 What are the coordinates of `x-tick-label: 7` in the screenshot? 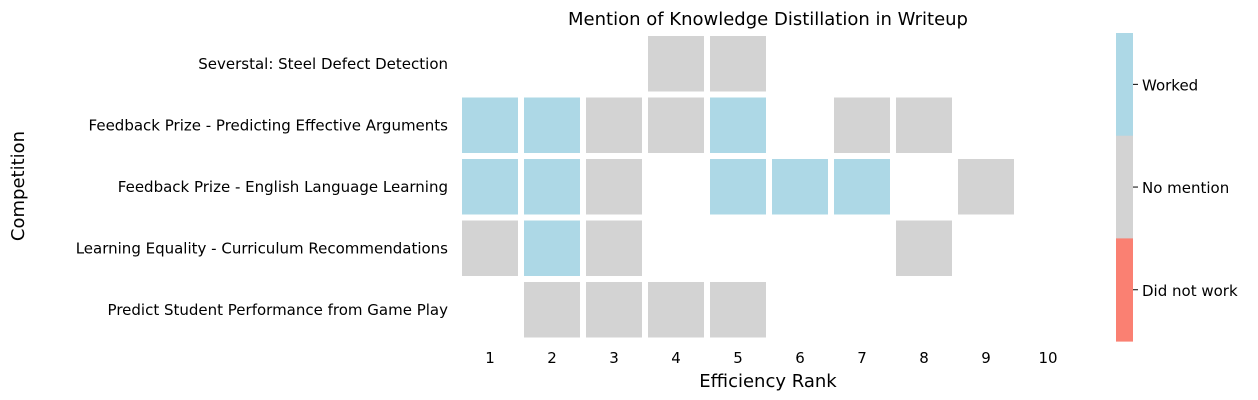 It's located at (862, 358).